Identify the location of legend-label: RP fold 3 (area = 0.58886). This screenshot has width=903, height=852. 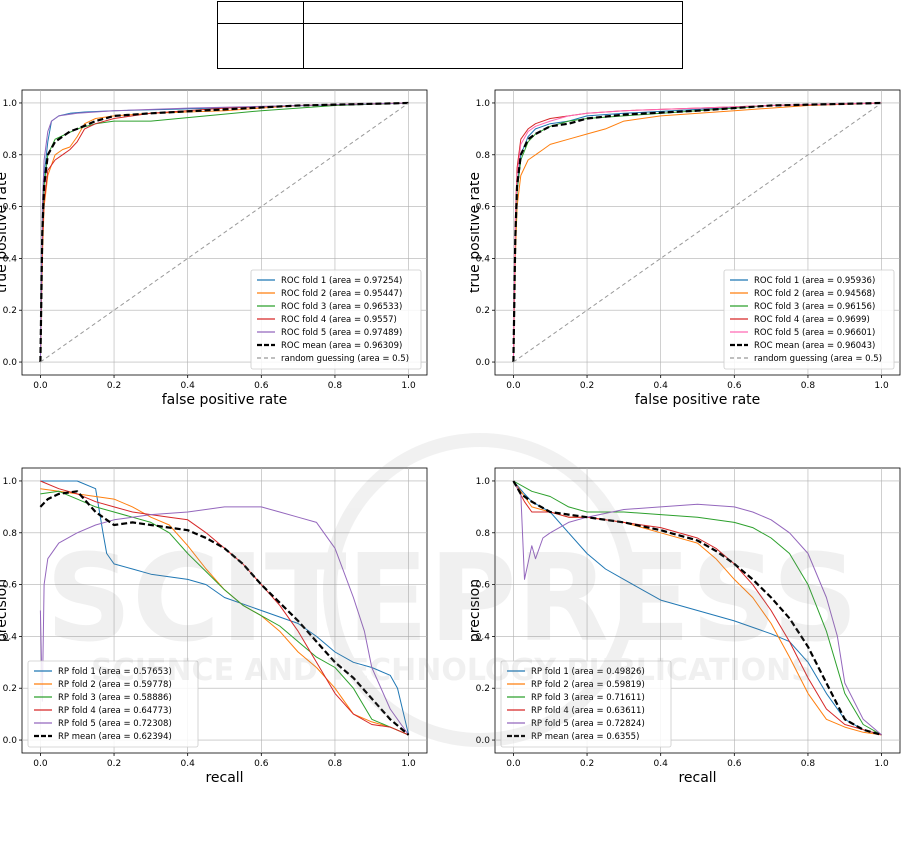
(115, 698).